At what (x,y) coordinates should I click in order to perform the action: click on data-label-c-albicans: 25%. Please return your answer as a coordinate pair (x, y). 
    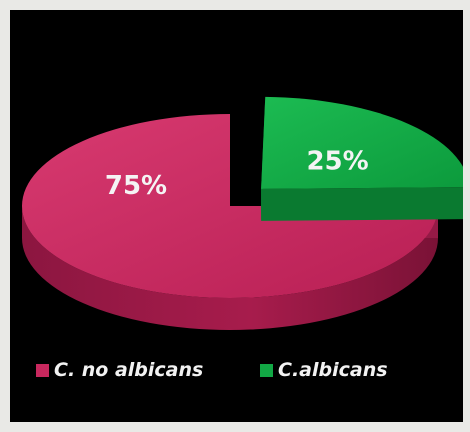
    Looking at the image, I should click on (337, 162).